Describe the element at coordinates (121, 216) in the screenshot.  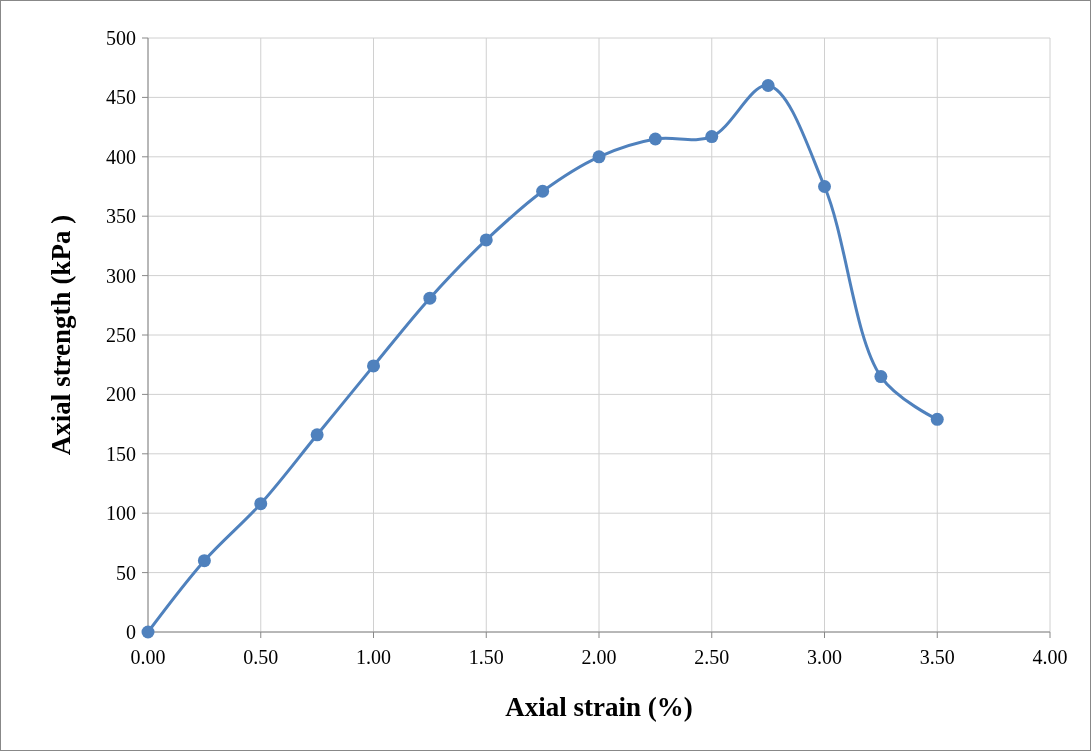
I see `y-tick-label: 350` at that location.